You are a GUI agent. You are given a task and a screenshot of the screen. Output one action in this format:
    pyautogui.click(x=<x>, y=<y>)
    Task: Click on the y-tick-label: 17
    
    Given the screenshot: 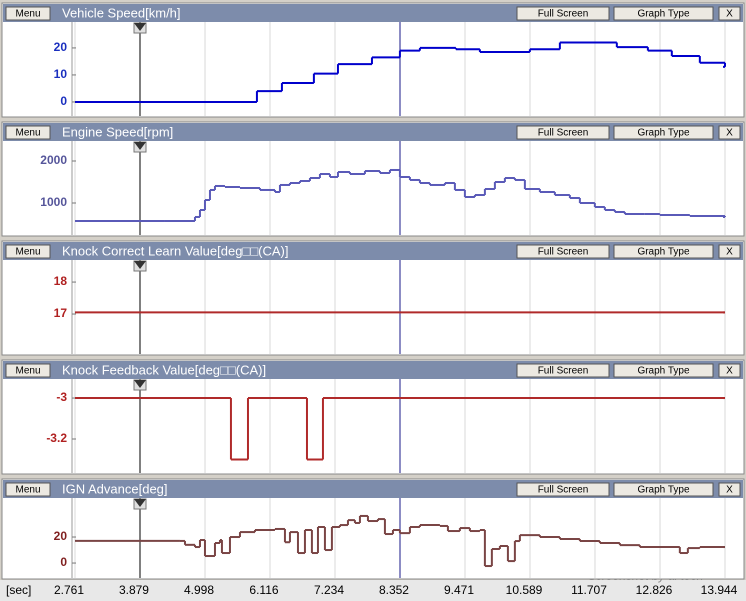 What is the action you would take?
    pyautogui.click(x=61, y=313)
    